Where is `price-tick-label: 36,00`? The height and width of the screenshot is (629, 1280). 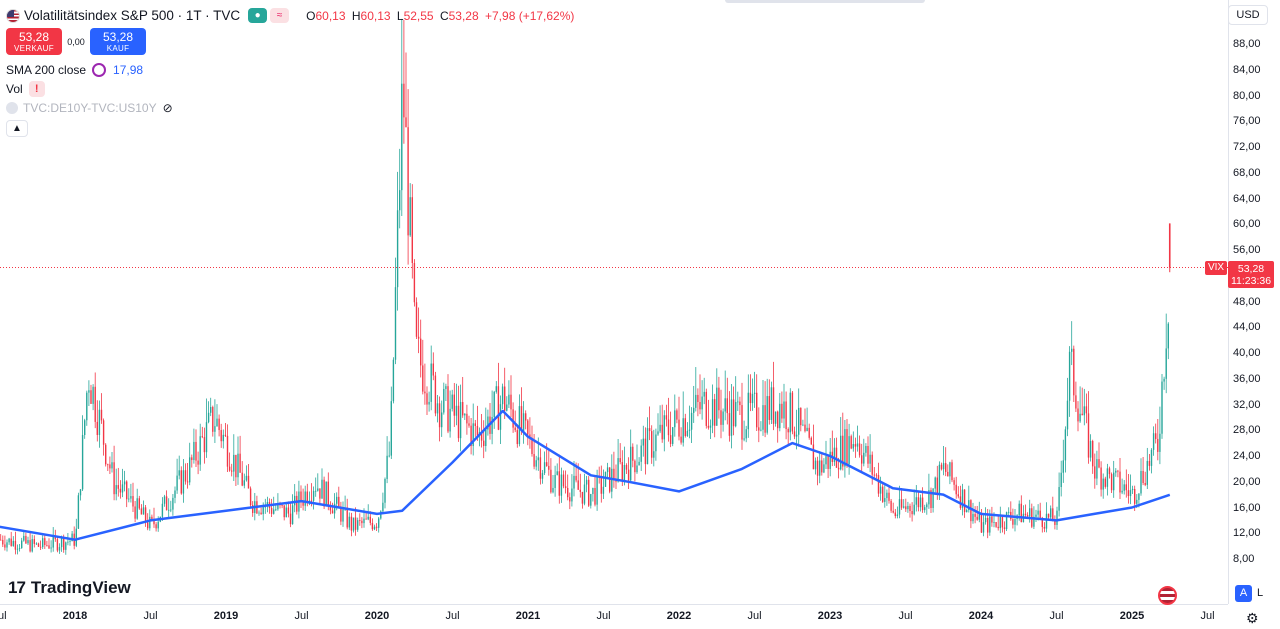 price-tick-label: 36,00 is located at coordinates (1247, 378).